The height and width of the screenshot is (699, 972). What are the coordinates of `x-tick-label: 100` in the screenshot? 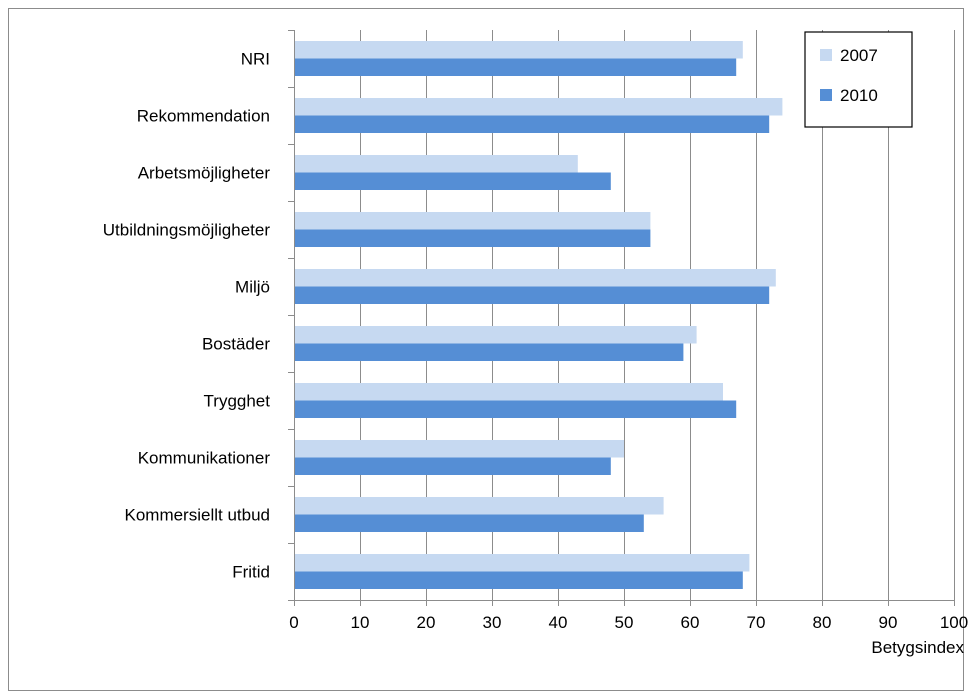 It's located at (954, 622).